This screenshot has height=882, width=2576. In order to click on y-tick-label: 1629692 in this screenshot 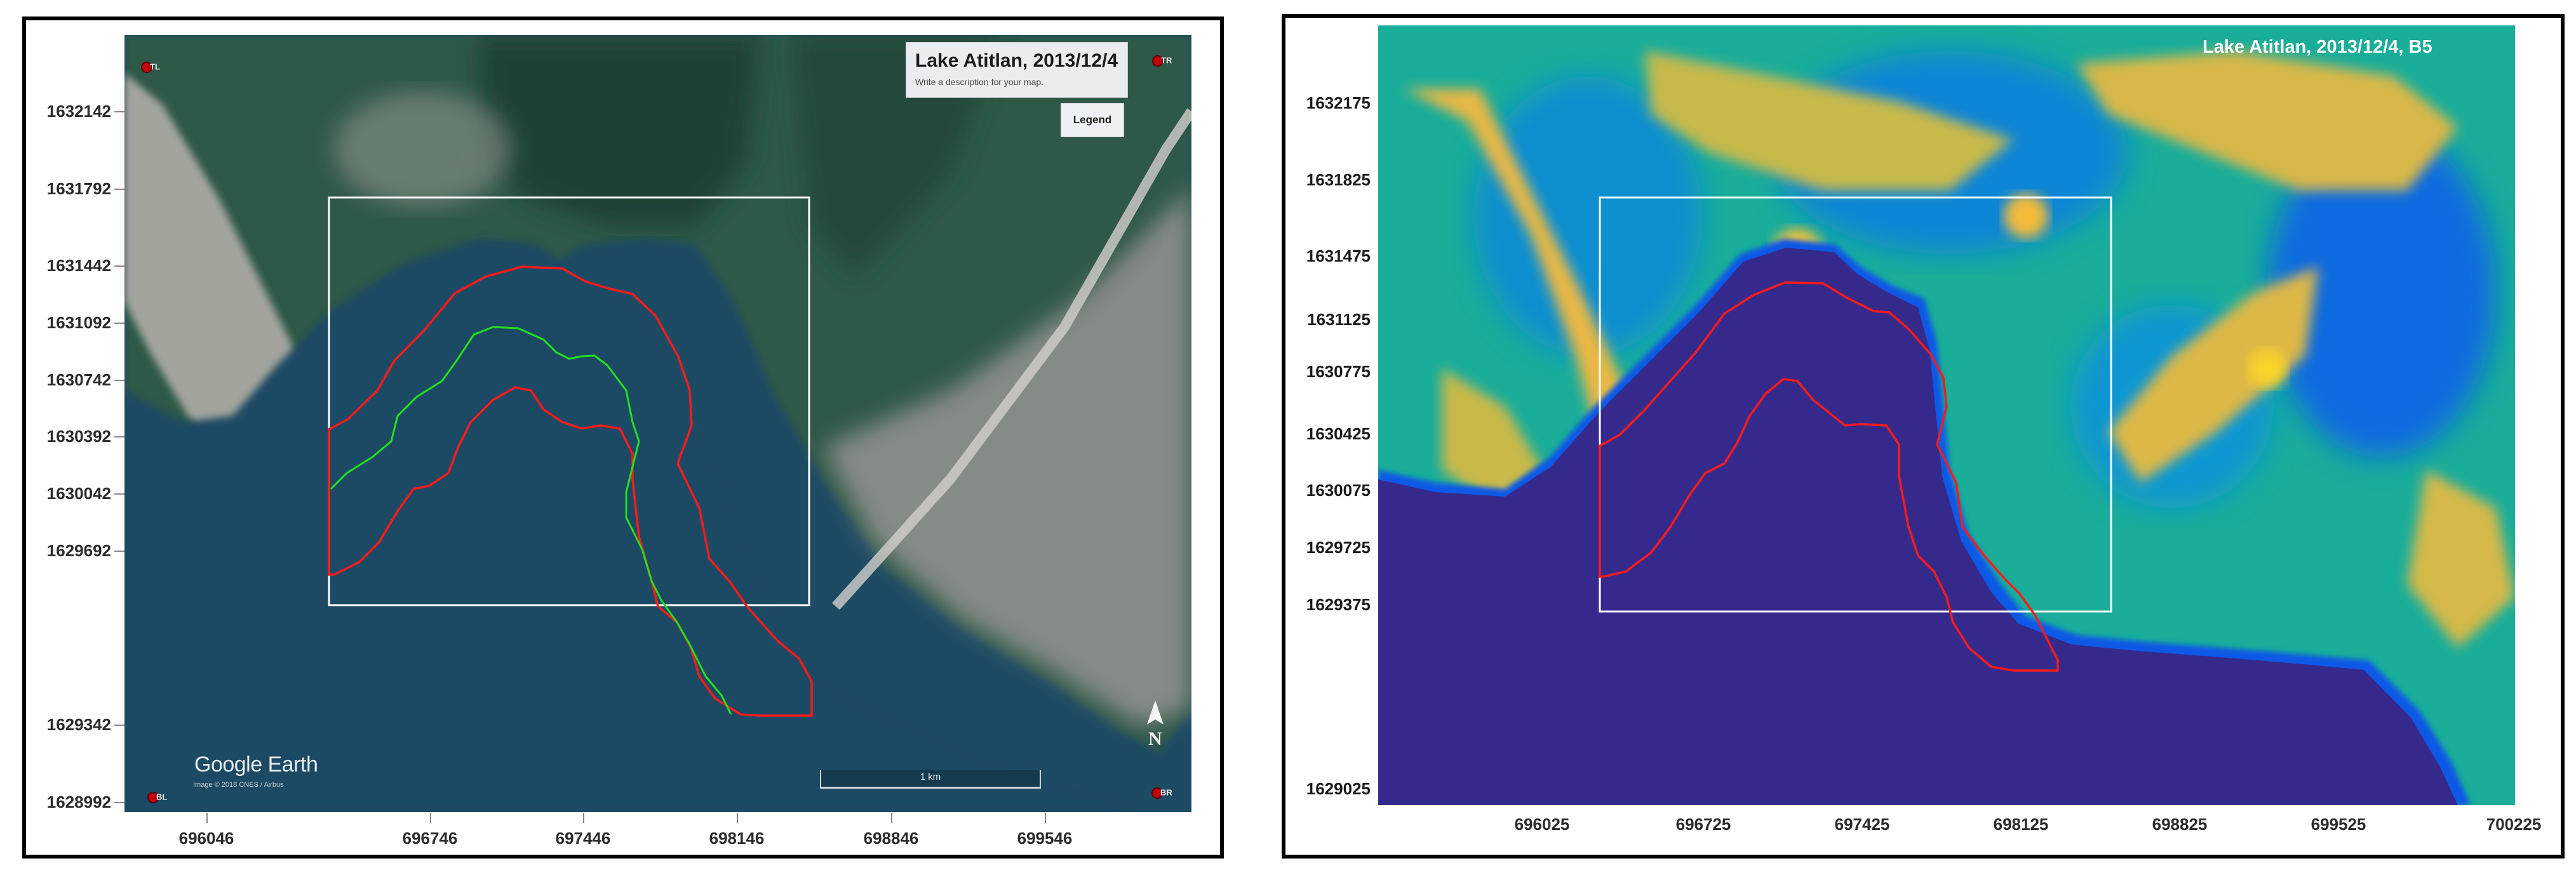, I will do `click(78, 550)`.